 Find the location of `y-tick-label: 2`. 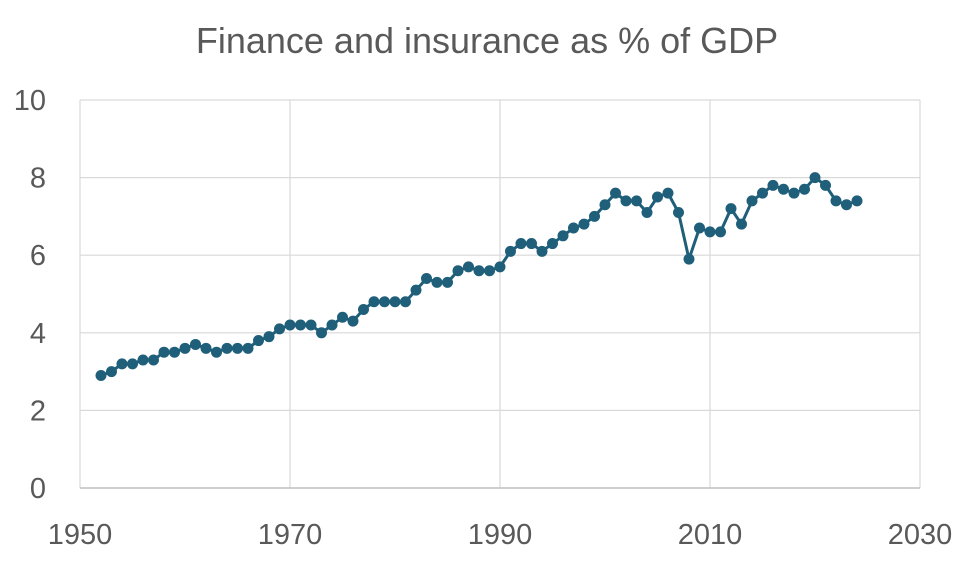

y-tick-label: 2 is located at coordinates (38, 411).